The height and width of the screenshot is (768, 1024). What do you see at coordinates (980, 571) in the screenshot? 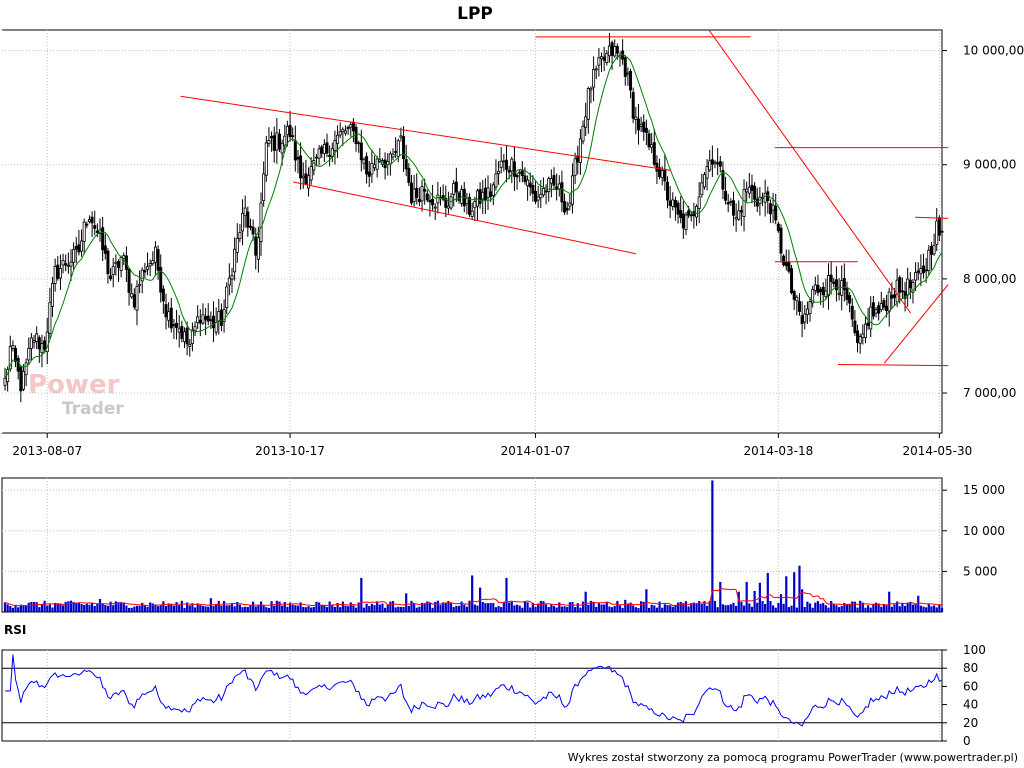
I see `volume-tick-label: 5 000` at bounding box center [980, 571].